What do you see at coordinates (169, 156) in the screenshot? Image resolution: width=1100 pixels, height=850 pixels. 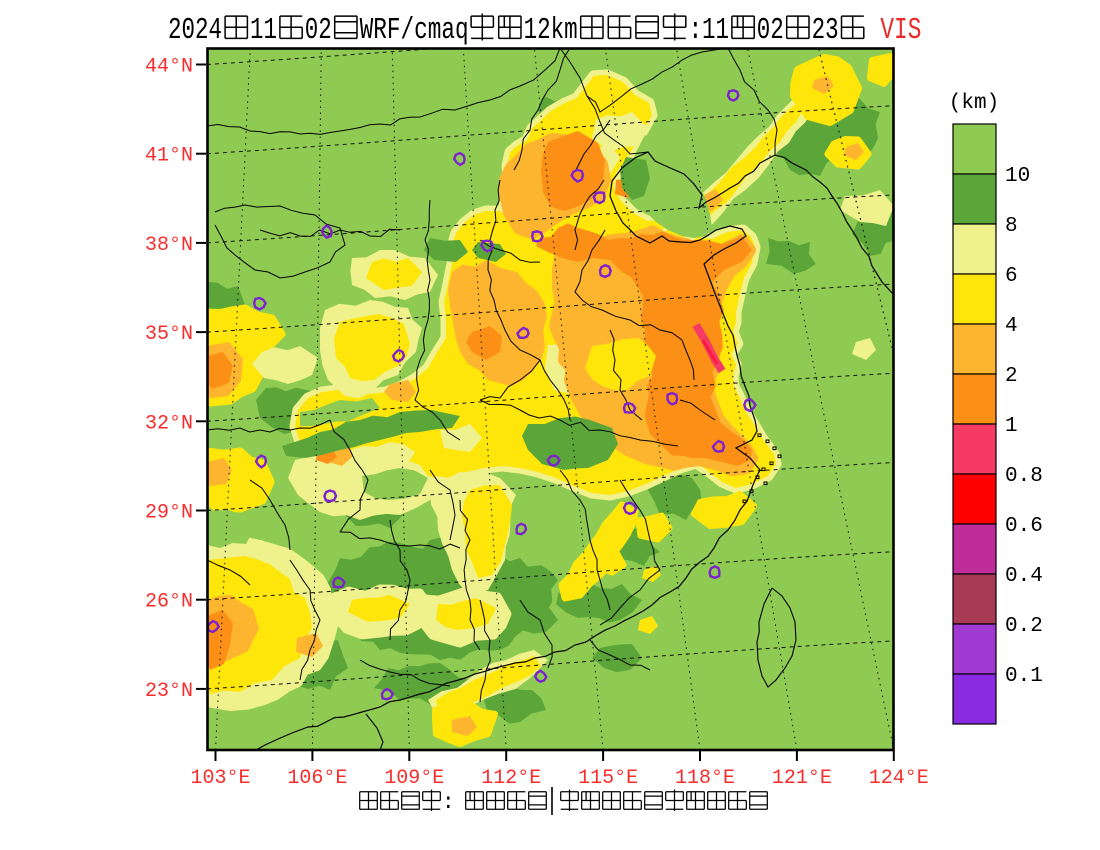 I see `svg-text: 41°N` at bounding box center [169, 156].